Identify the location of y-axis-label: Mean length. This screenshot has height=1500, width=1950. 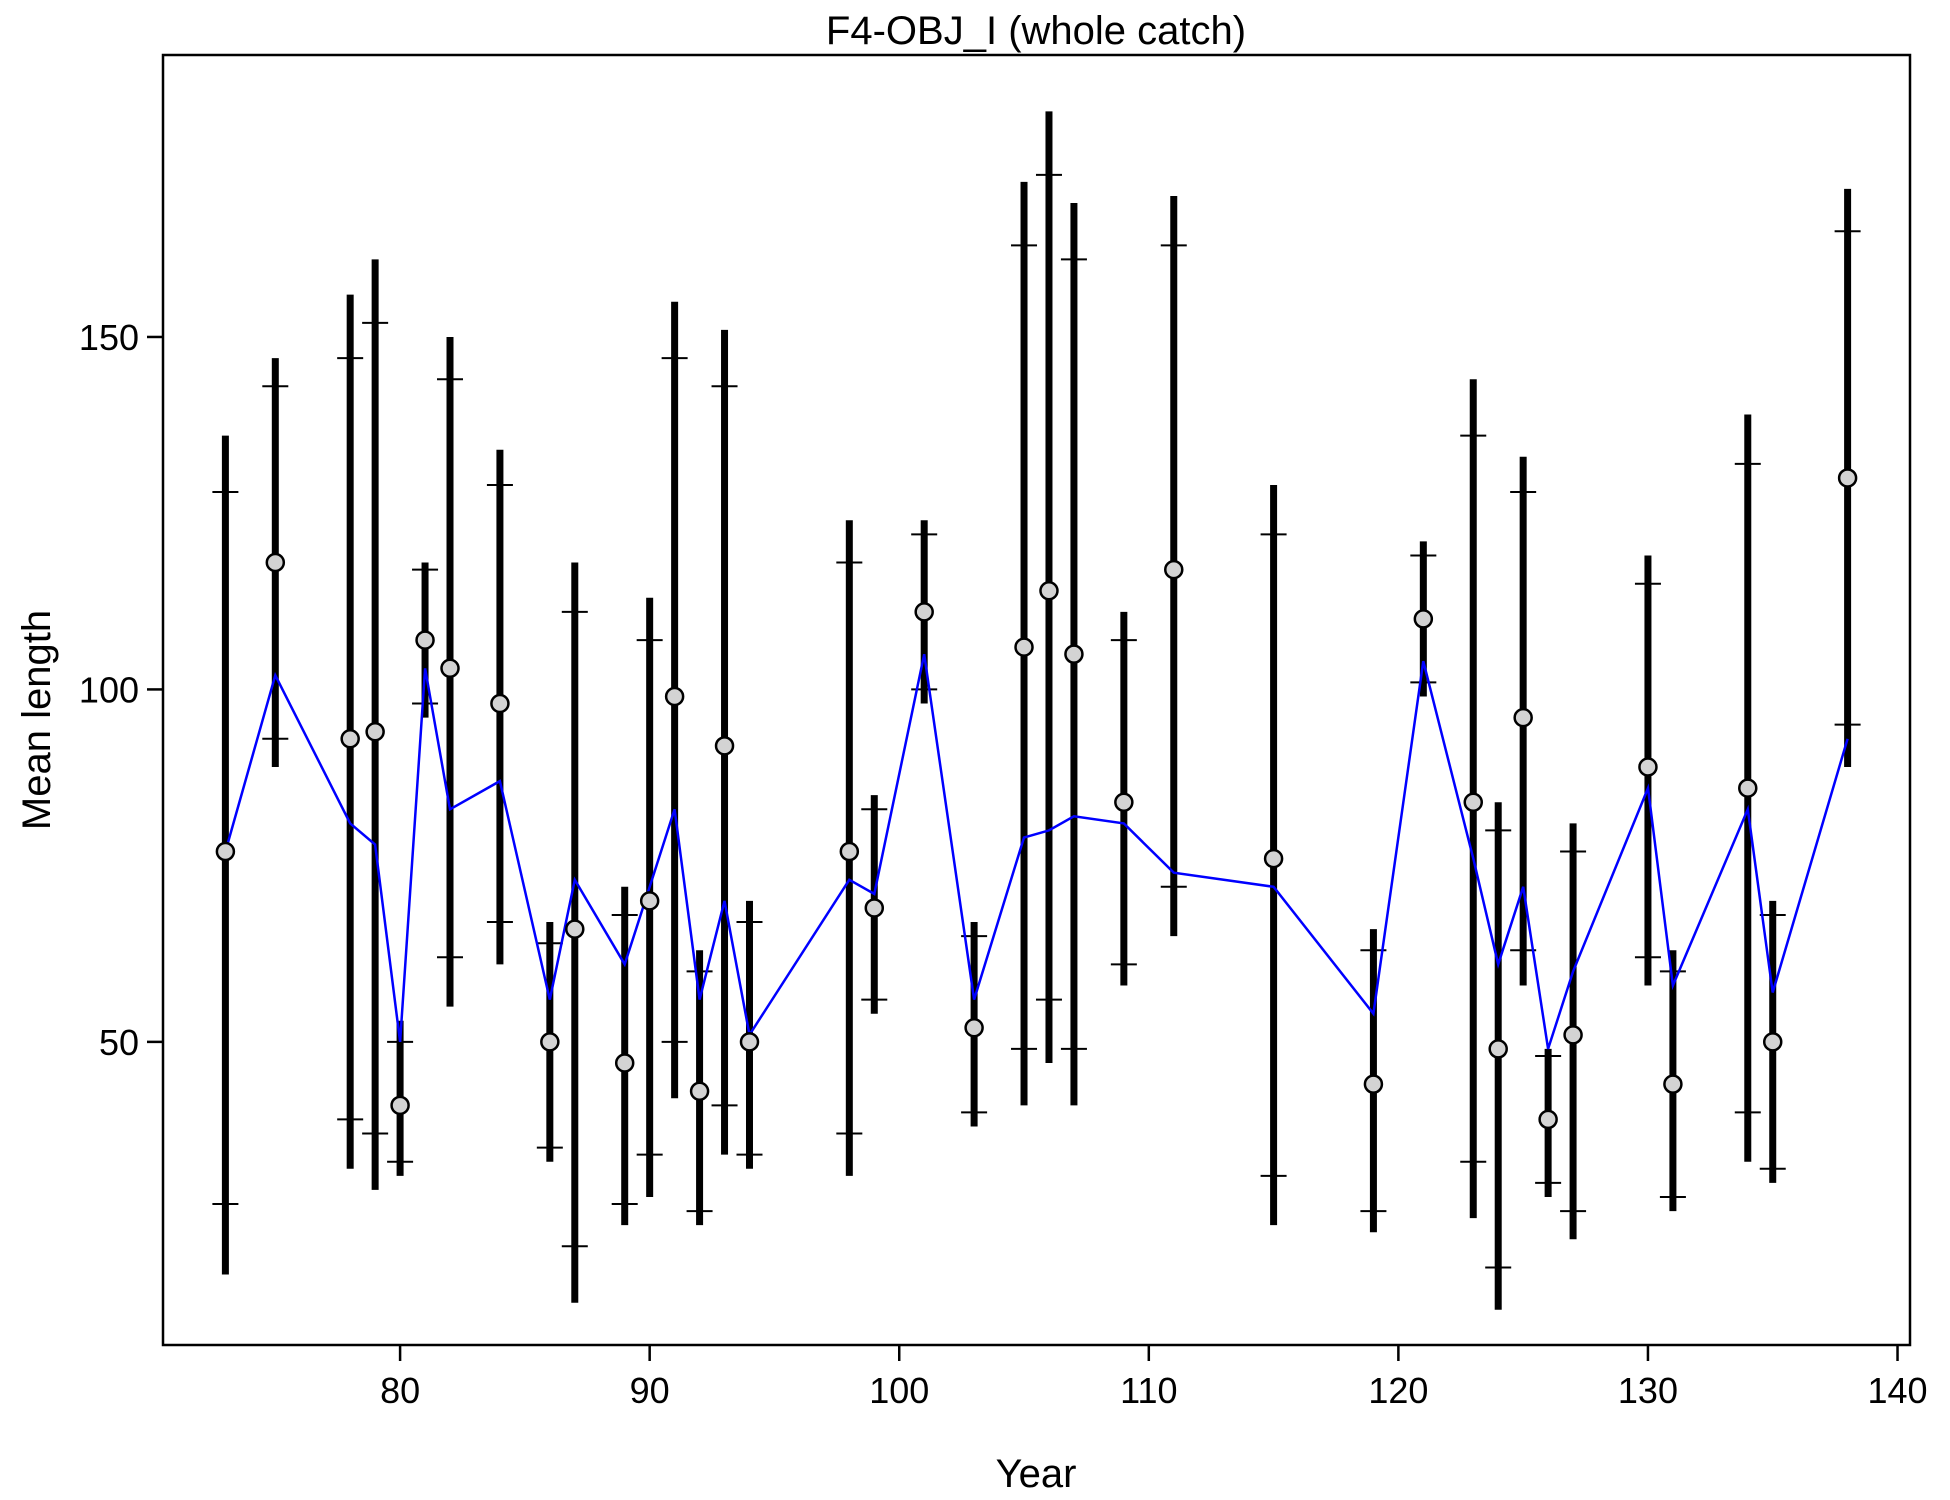
(37, 720).